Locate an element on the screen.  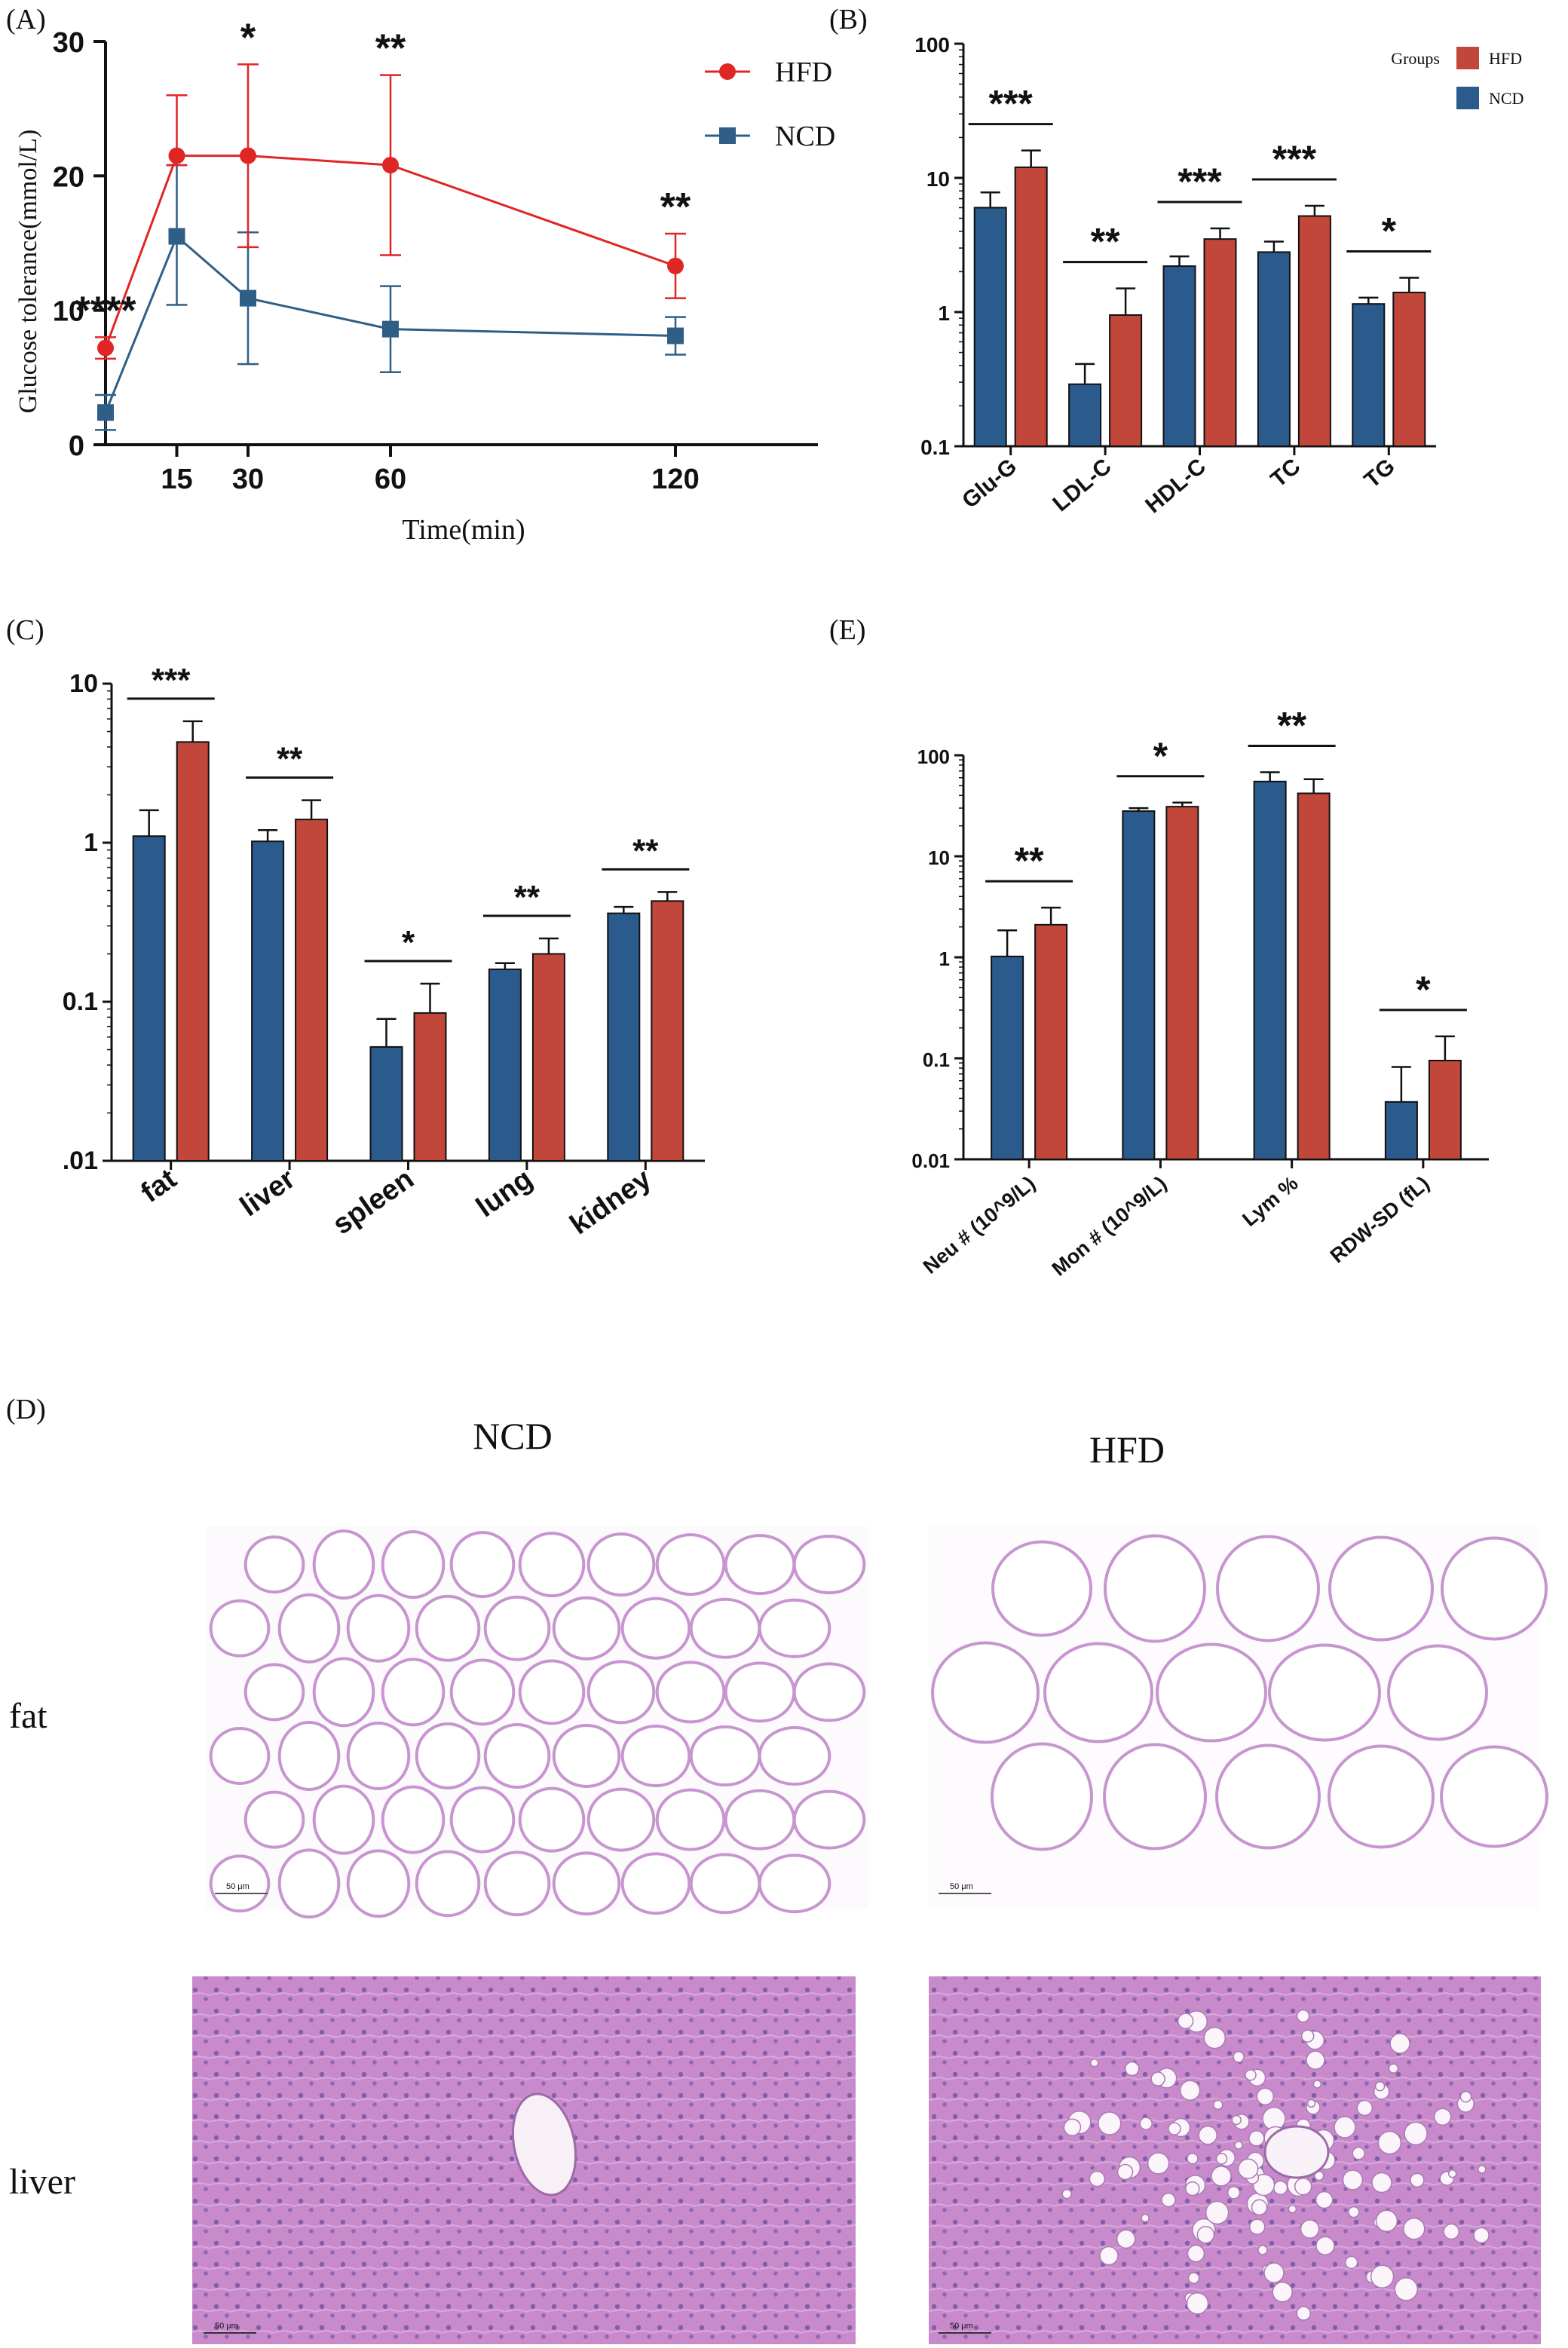
panel-e-xtick-label-0: Neu # (10^9/L) is located at coordinates (979, 1225).